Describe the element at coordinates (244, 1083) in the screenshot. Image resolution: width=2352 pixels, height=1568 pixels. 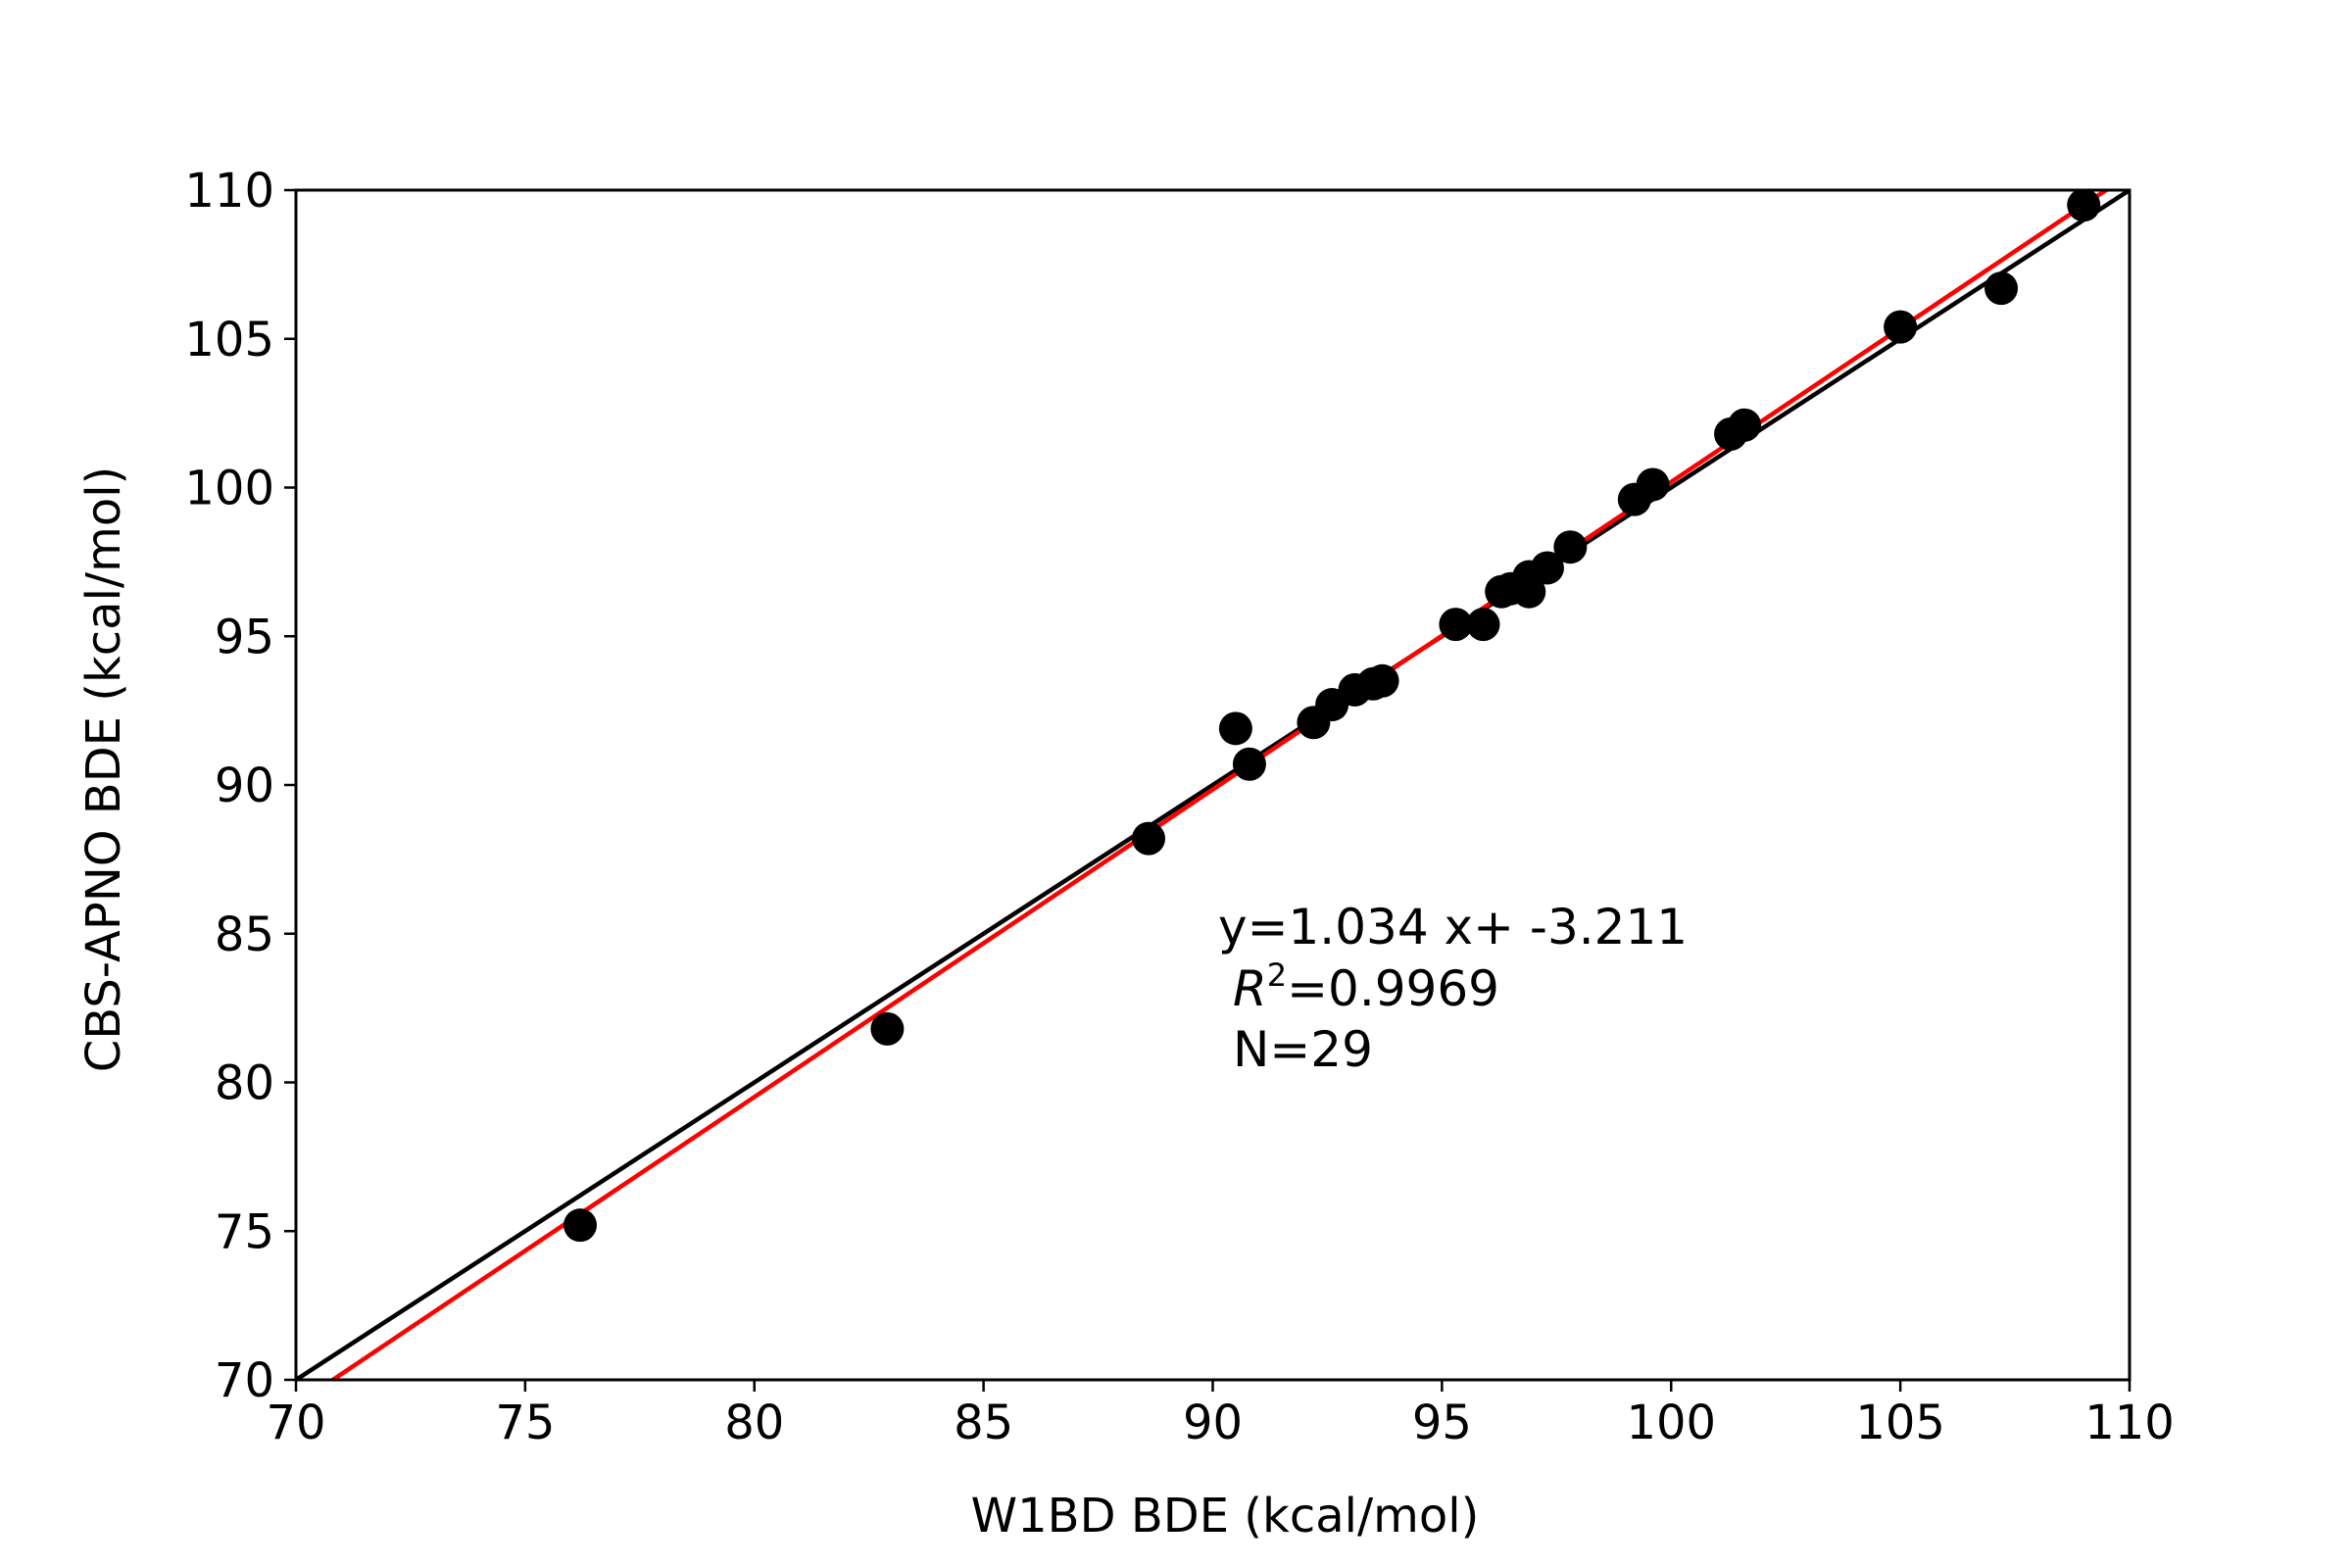
I see `y-tick-label: 80` at that location.